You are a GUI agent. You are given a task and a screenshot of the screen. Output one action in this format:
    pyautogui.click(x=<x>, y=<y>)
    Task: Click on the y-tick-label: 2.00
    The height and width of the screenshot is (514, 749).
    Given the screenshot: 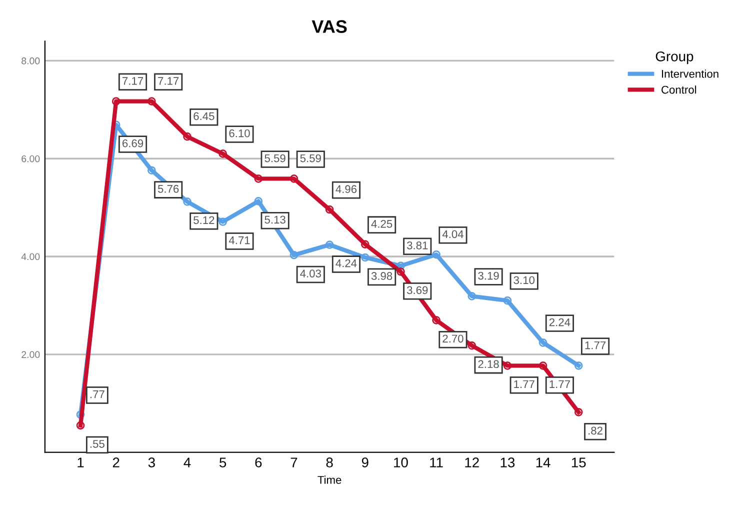 What is the action you would take?
    pyautogui.click(x=31, y=354)
    